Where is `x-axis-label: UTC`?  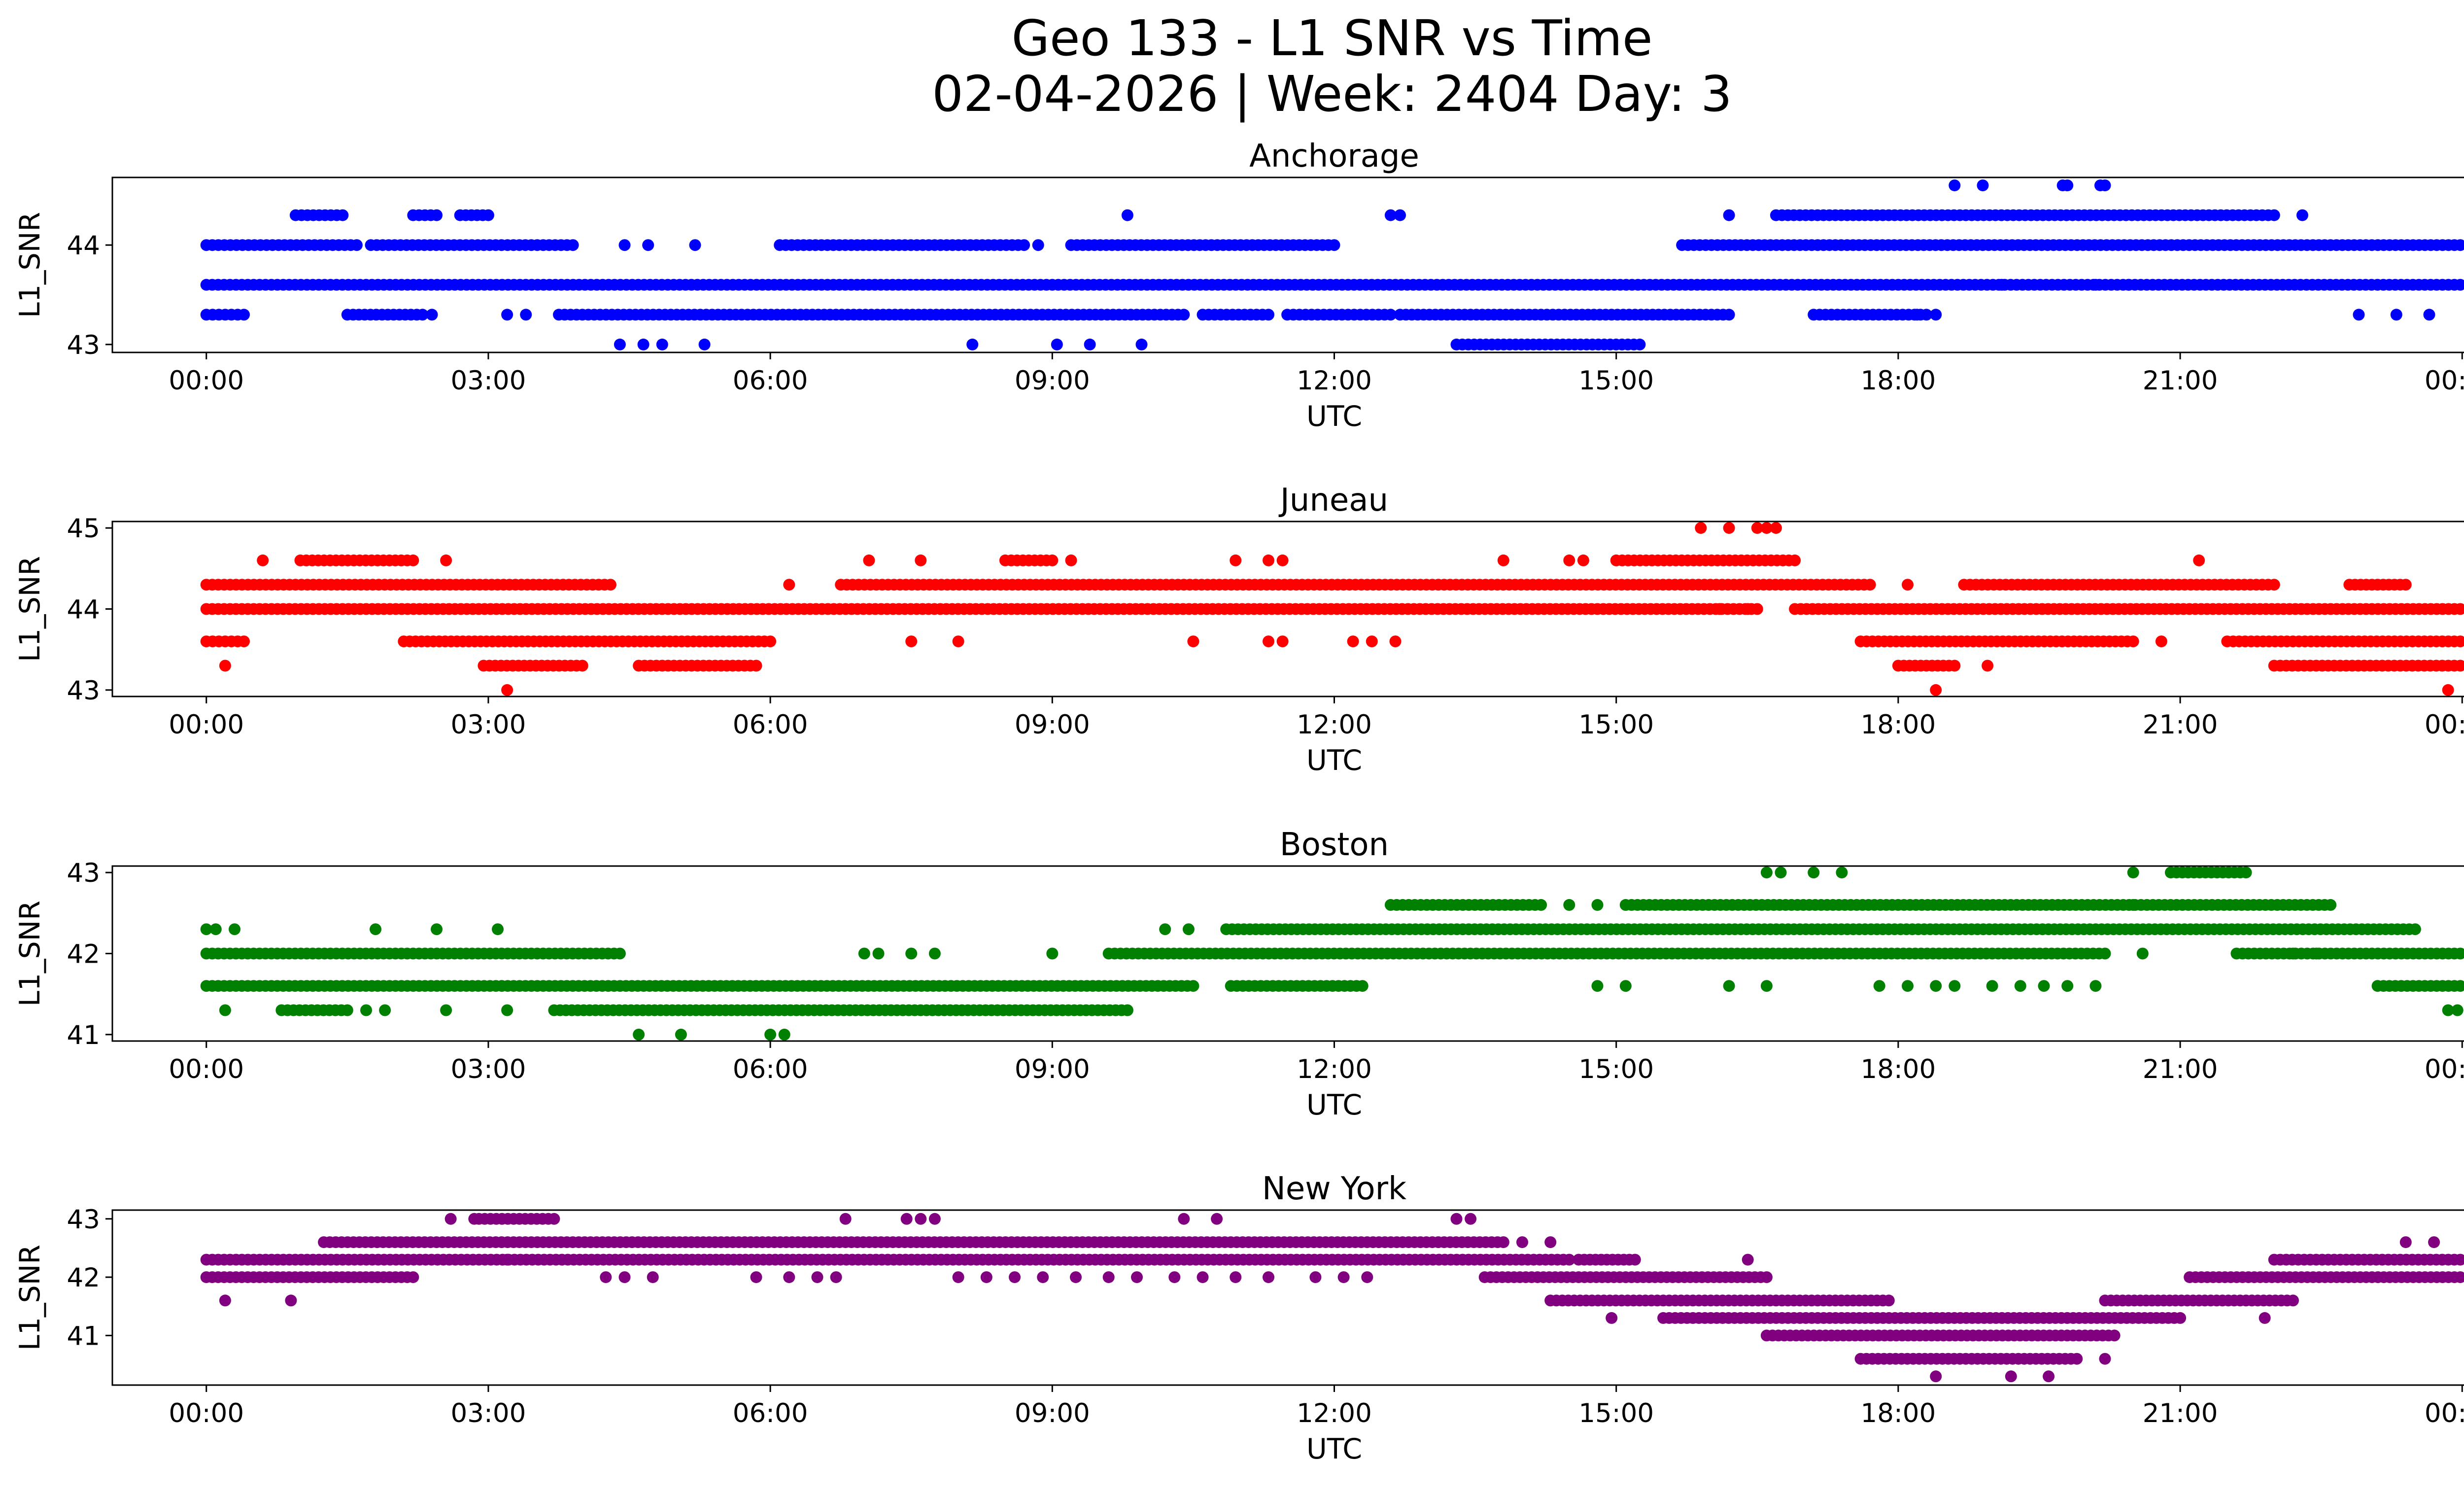
x-axis-label: UTC is located at coordinates (1334, 1449).